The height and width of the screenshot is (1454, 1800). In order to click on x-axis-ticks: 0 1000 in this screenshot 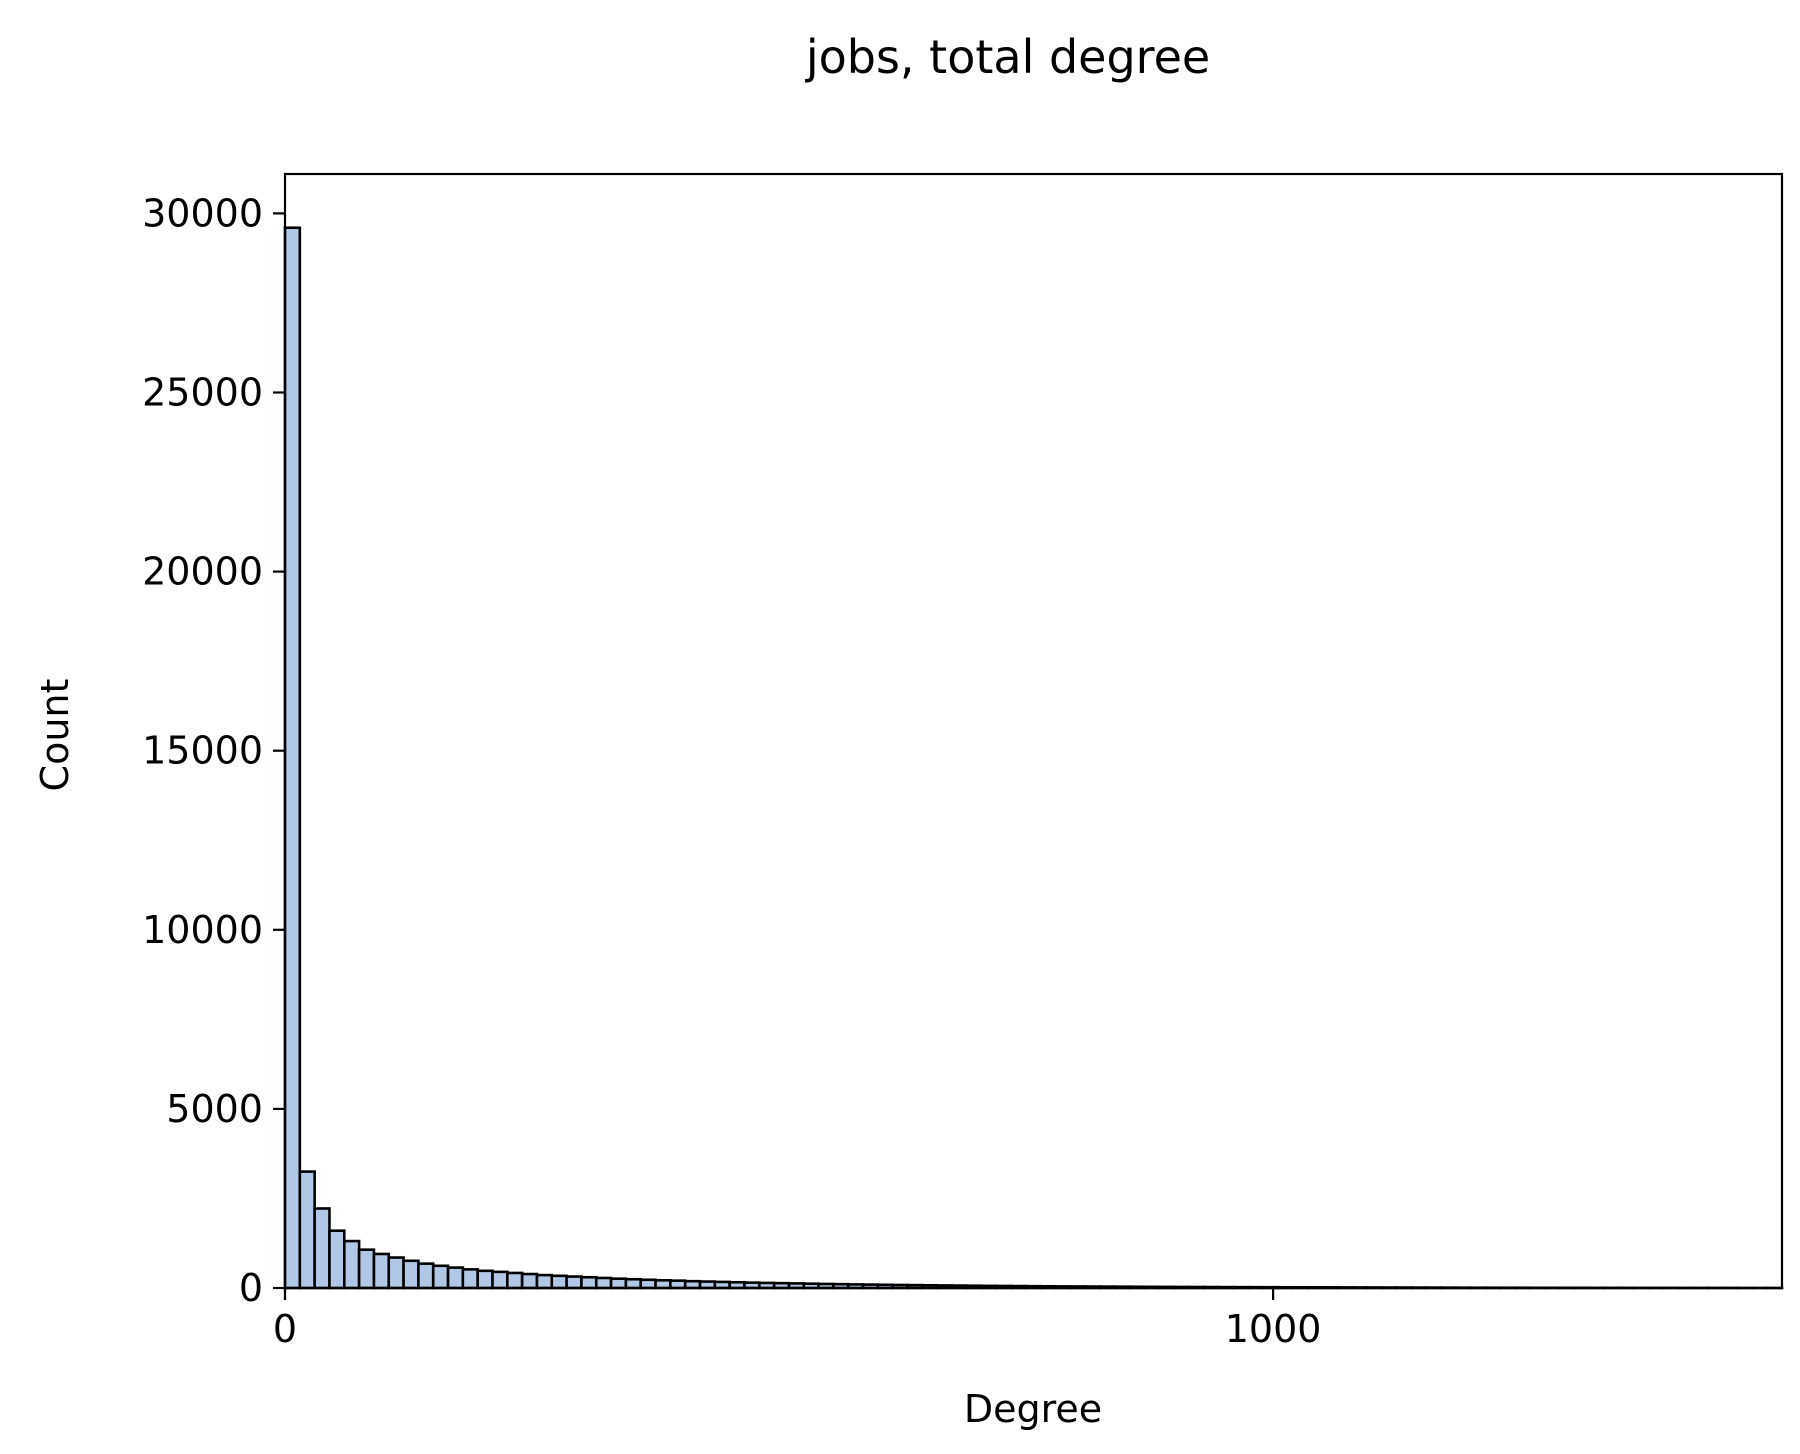, I will do `click(797, 1319)`.